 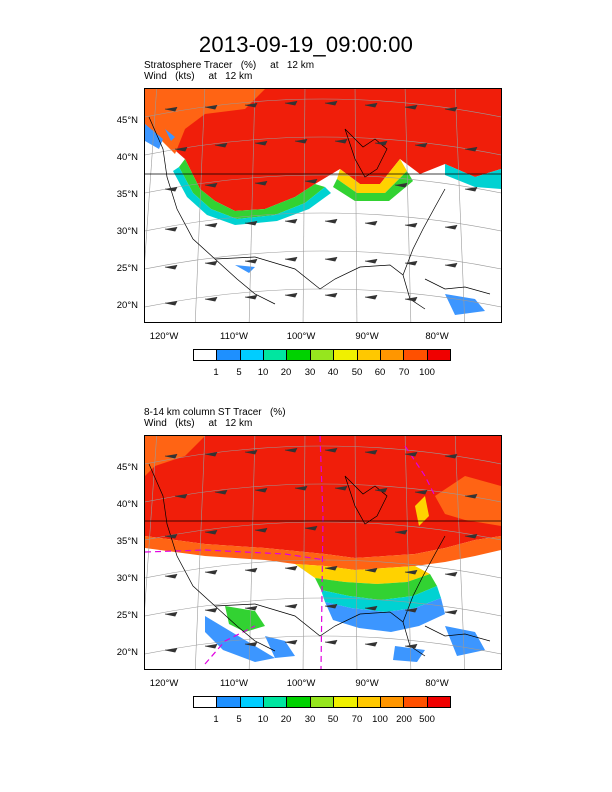 What do you see at coordinates (239, 719) in the screenshot?
I see `panel2-colorbar-label: 5` at bounding box center [239, 719].